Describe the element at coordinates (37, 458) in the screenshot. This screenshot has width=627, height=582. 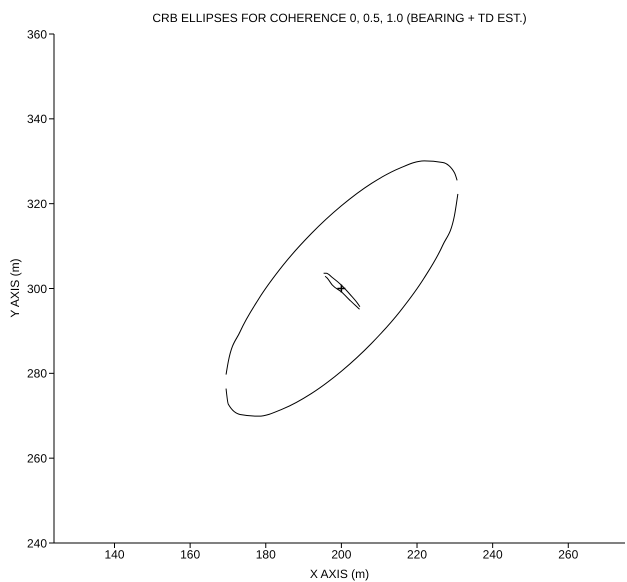
I see `y-tick-label: 260` at that location.